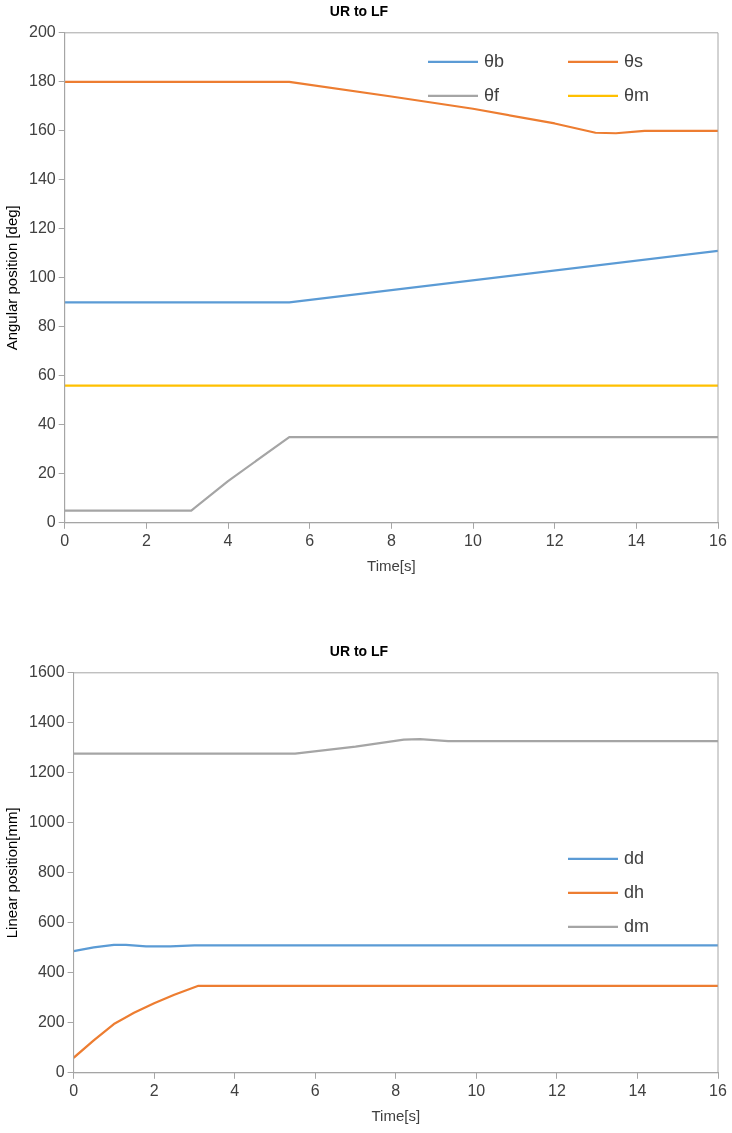  Describe the element at coordinates (47, 822) in the screenshot. I see `y-tick-label: 1000` at that location.